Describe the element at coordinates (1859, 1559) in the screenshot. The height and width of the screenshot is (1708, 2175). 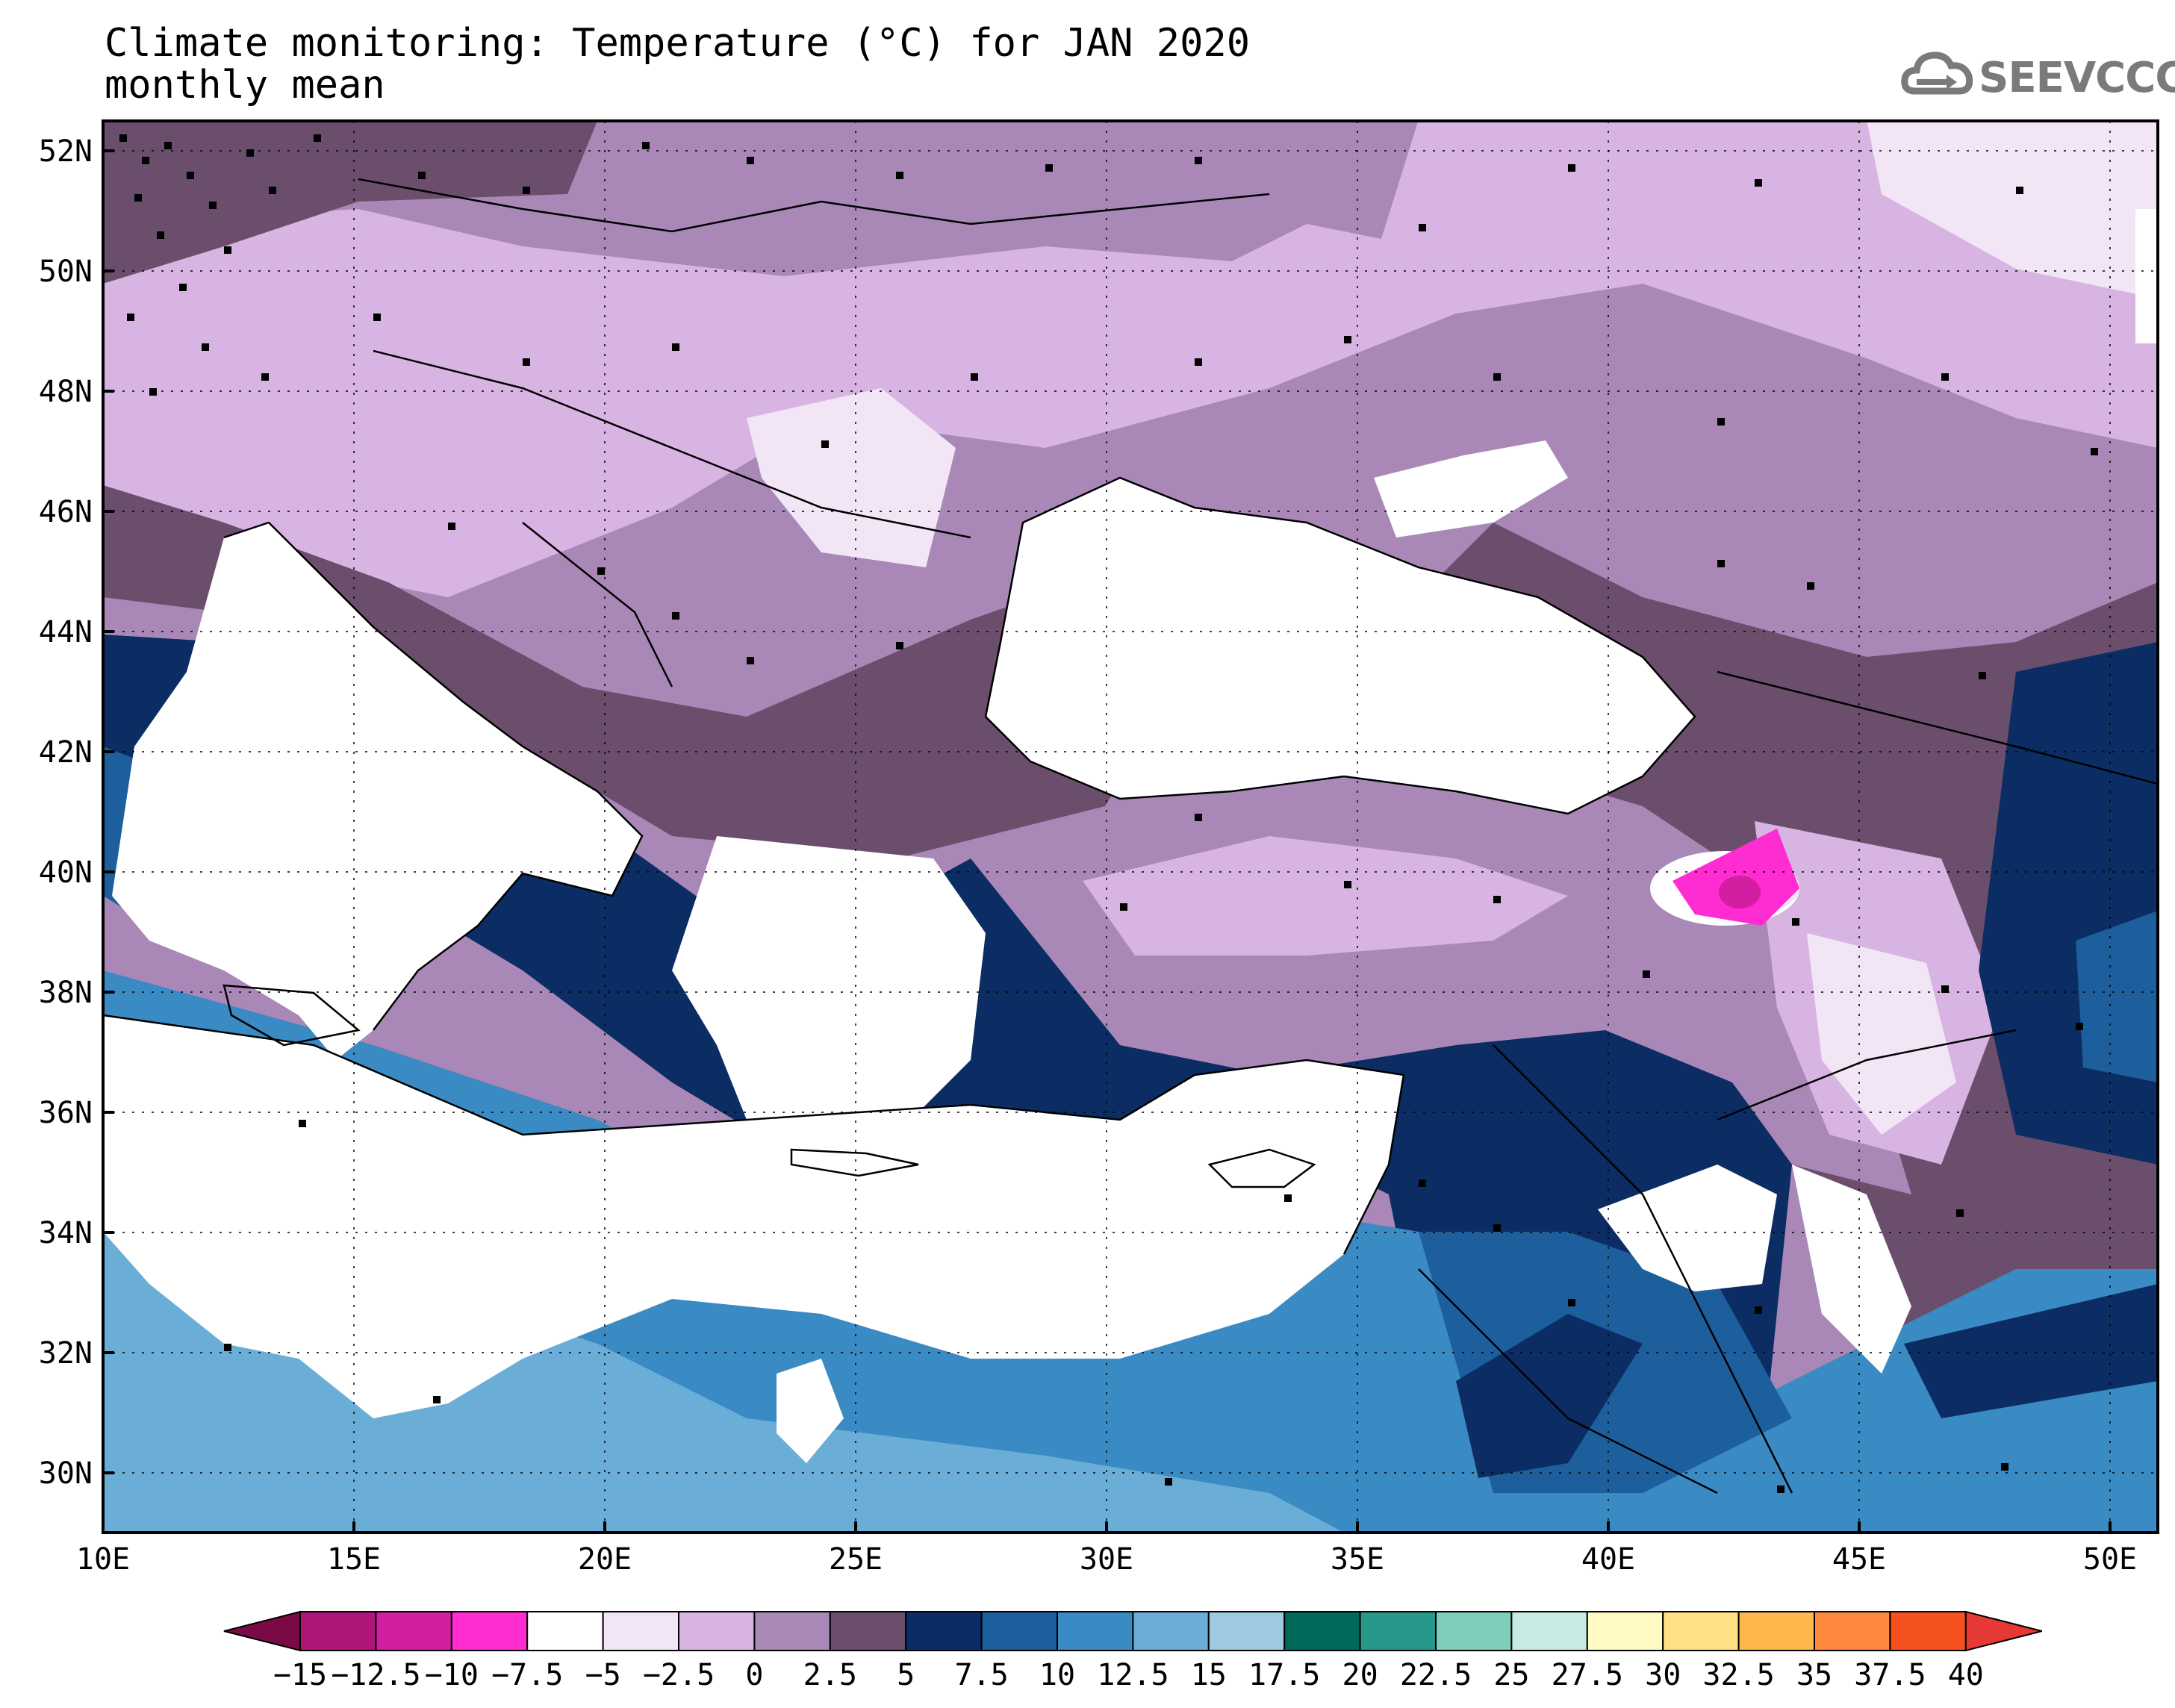
I see `lon-tick-label: 45E` at that location.